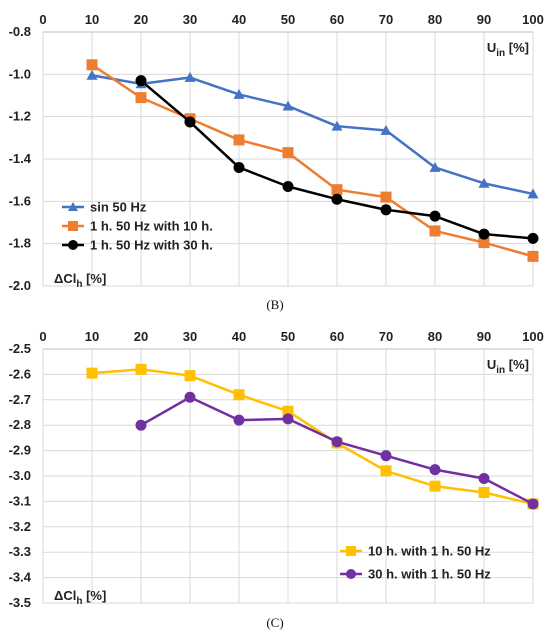 Image resolution: width=550 pixels, height=639 pixels. Describe the element at coordinates (20, 450) in the screenshot. I see `y-tick-label: -2.9` at that location.